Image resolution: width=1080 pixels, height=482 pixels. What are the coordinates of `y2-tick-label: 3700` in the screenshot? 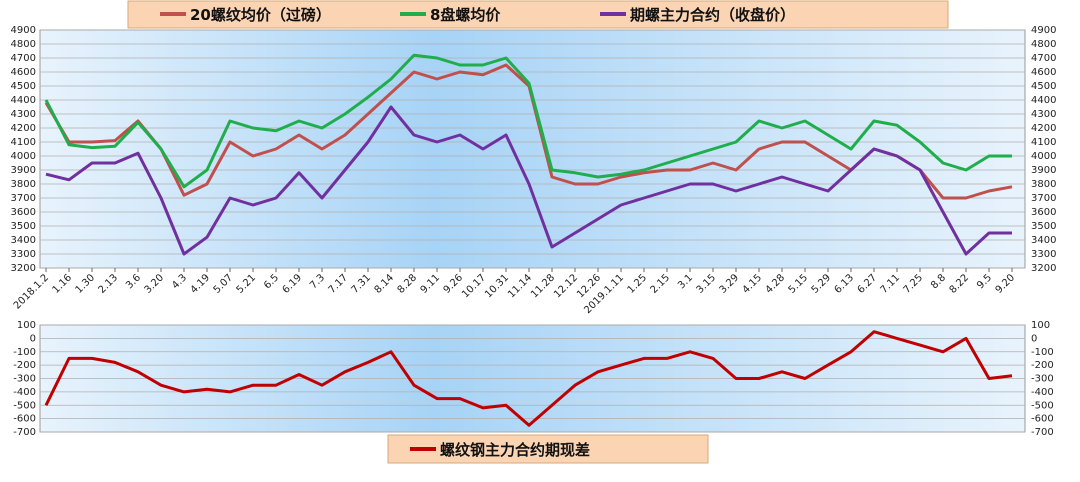 It's located at (1043, 198).